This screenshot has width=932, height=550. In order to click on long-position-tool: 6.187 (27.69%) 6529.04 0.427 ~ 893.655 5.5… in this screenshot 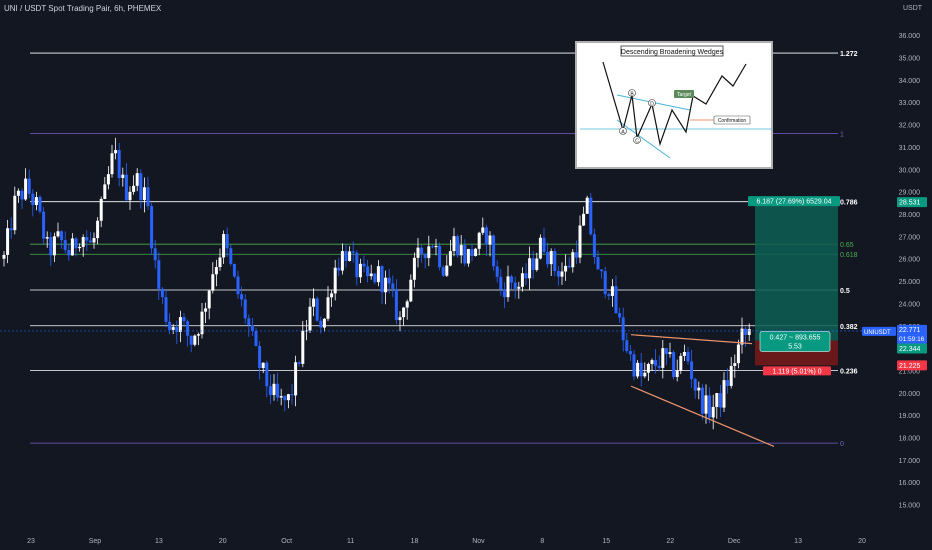, I will do `click(794, 286)`.